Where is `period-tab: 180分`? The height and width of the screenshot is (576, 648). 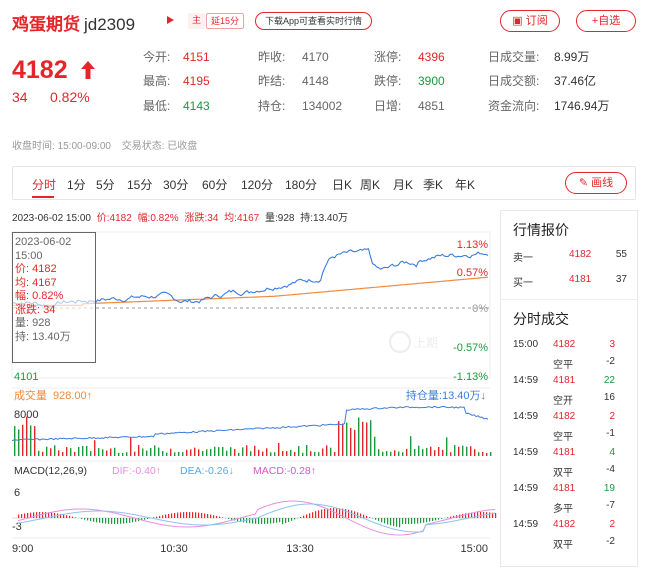
period-tab: 180分 is located at coordinates (301, 185).